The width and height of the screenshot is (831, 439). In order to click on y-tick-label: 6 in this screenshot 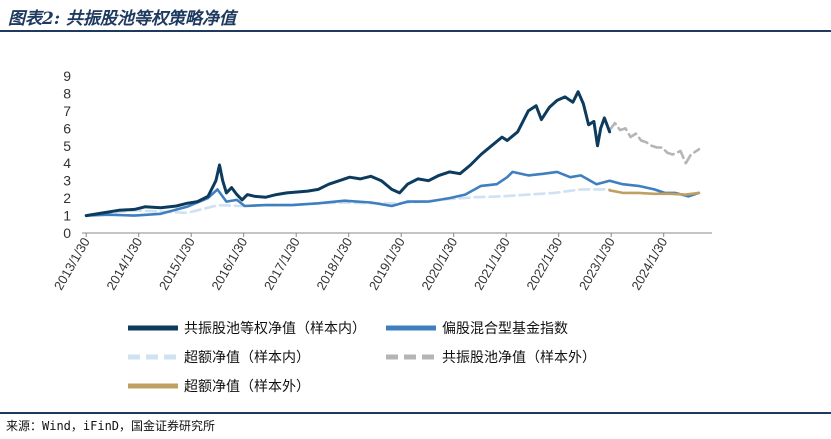, I will do `click(67, 128)`.